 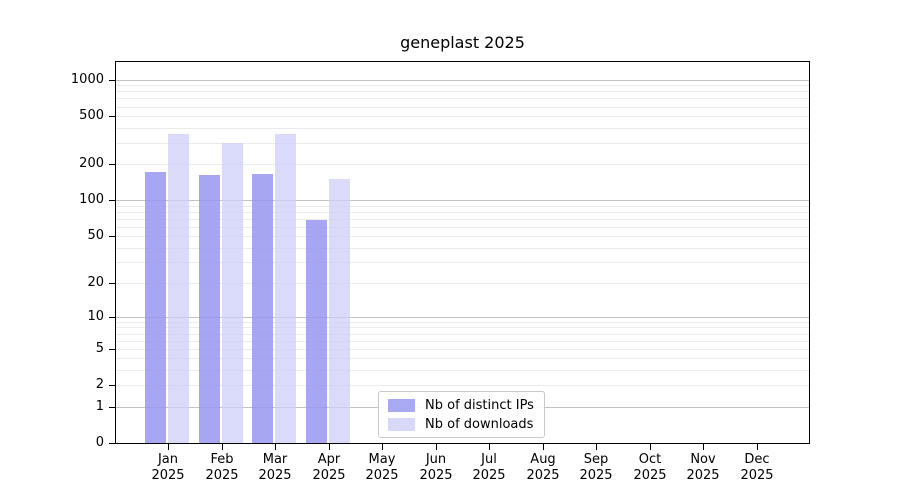 I want to click on x-tick-label-month: Oct, so click(x=650, y=459).